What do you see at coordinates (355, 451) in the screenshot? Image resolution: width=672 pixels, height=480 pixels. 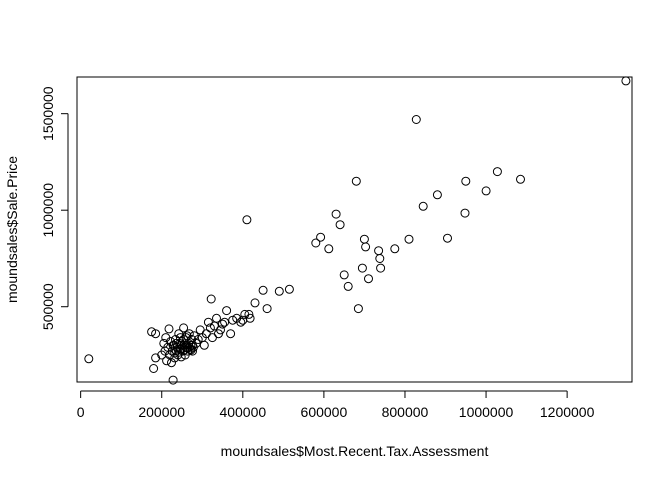 I see `x-axis-label: moundsales$Most.Recent.Tax.Assessment` at bounding box center [355, 451].